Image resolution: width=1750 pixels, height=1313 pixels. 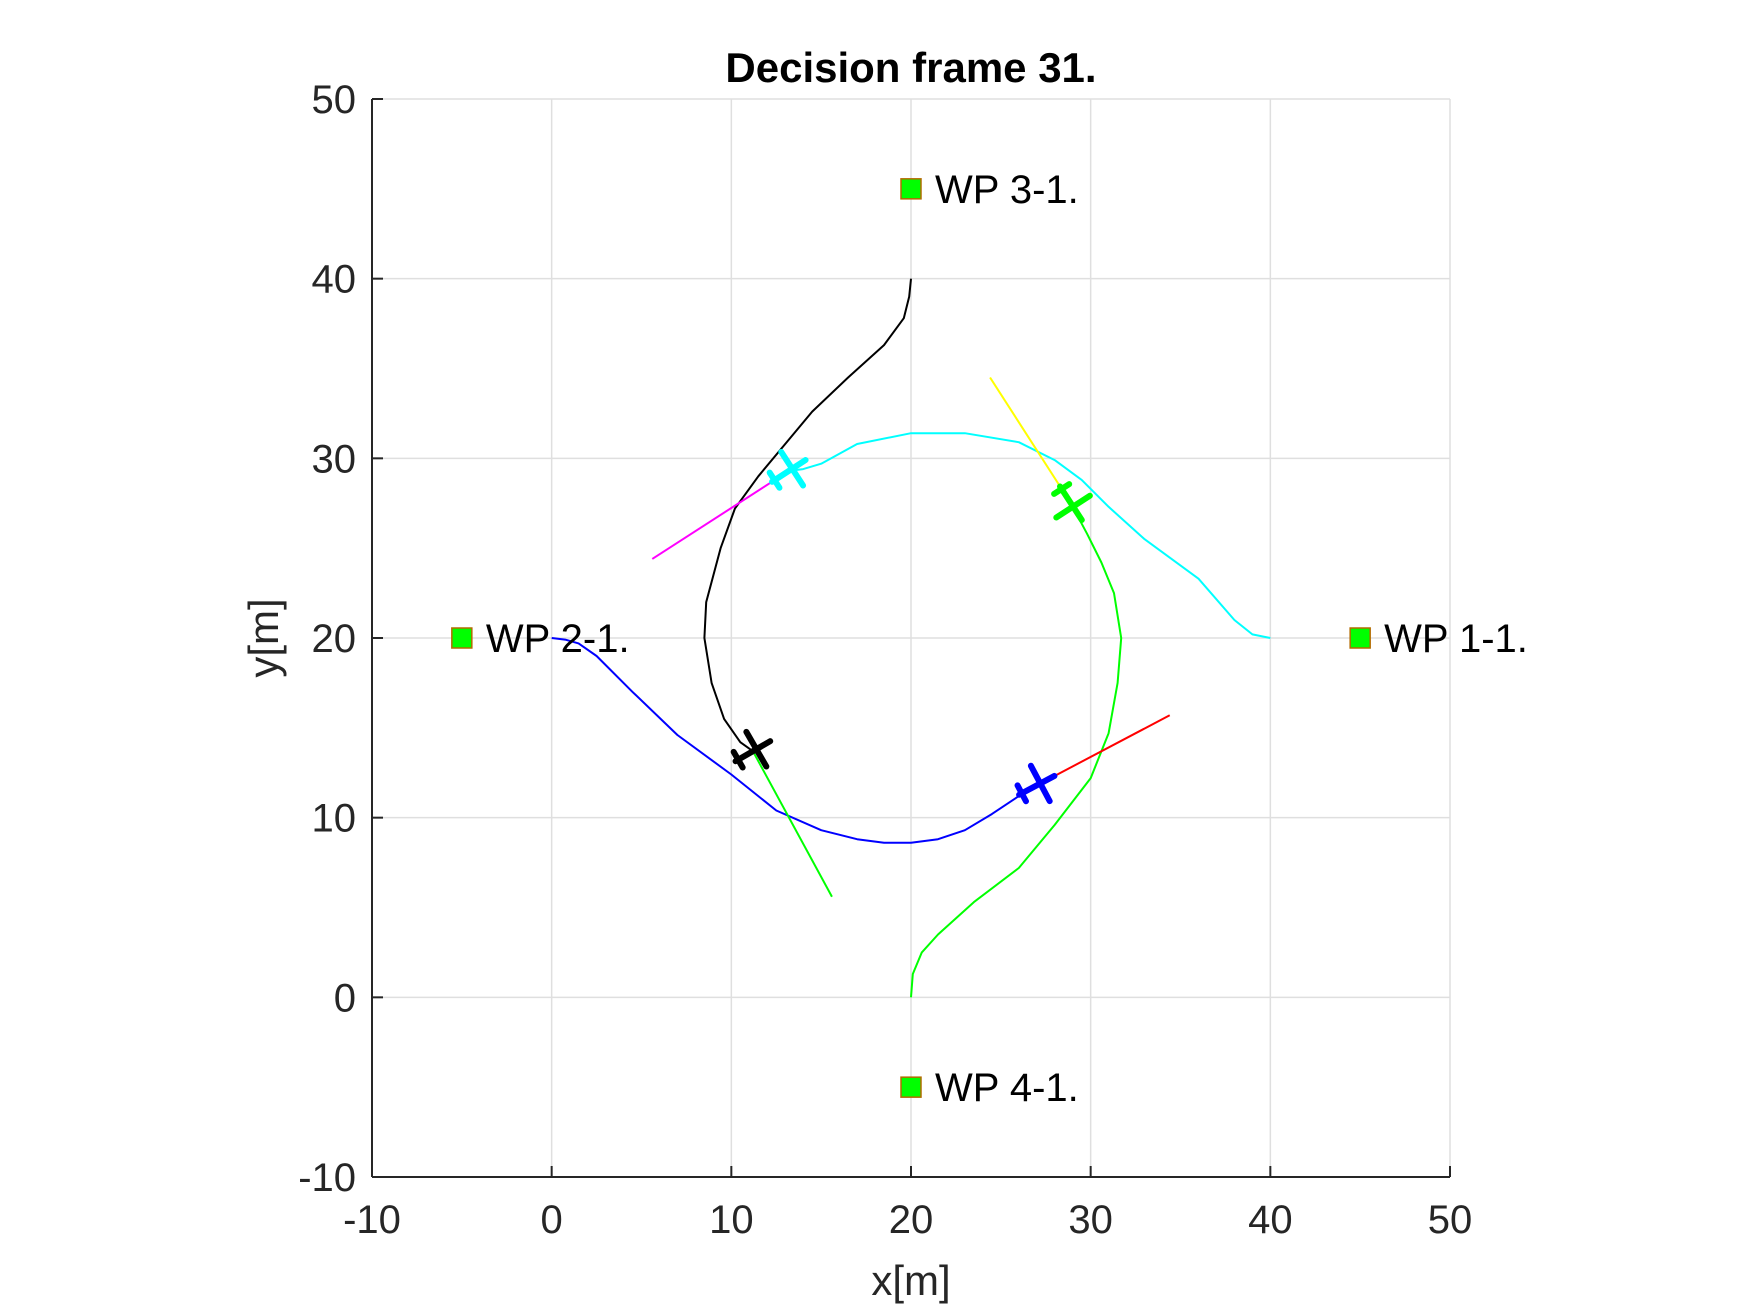 What do you see at coordinates (334, 459) in the screenshot?
I see `y-tick-label: 30` at bounding box center [334, 459].